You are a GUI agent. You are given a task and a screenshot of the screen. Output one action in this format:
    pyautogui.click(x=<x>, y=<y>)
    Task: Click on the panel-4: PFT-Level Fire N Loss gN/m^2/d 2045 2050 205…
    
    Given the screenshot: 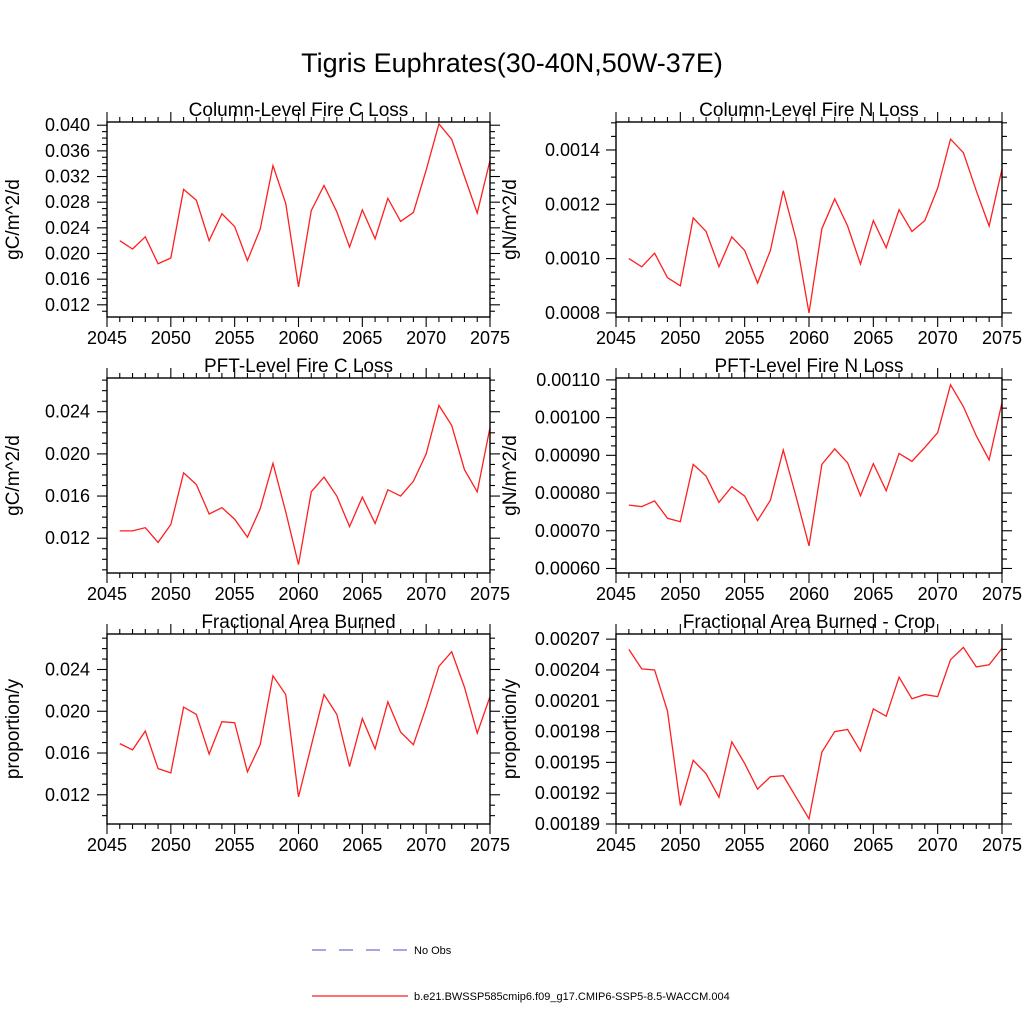 What is the action you would take?
    pyautogui.click(x=761, y=480)
    